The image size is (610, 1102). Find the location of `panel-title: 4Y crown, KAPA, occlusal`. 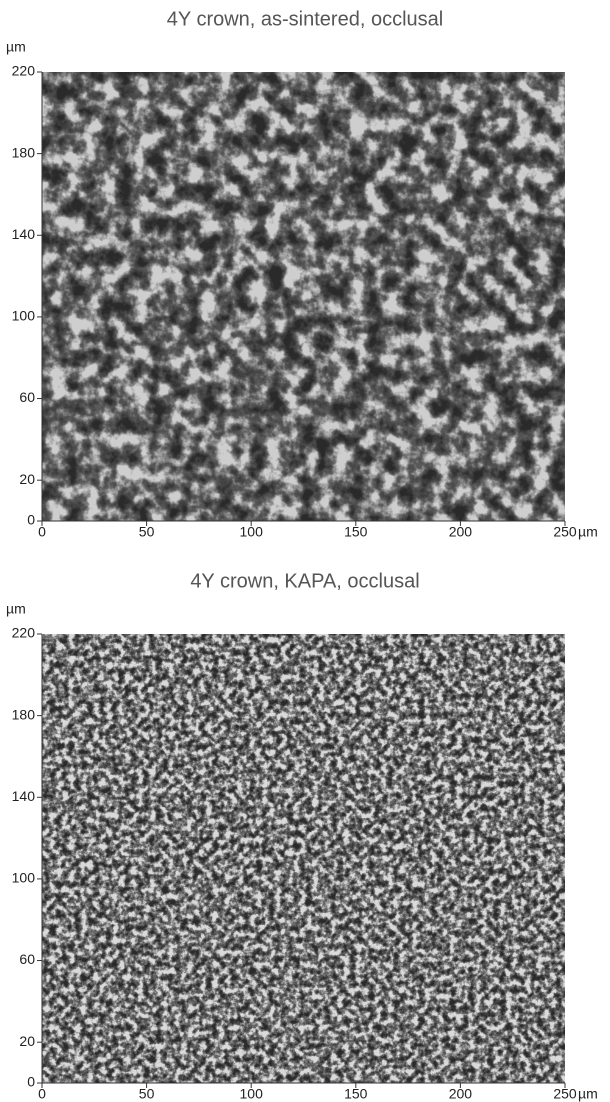

panel-title: 4Y crown, KAPA, occlusal is located at coordinates (304, 581).